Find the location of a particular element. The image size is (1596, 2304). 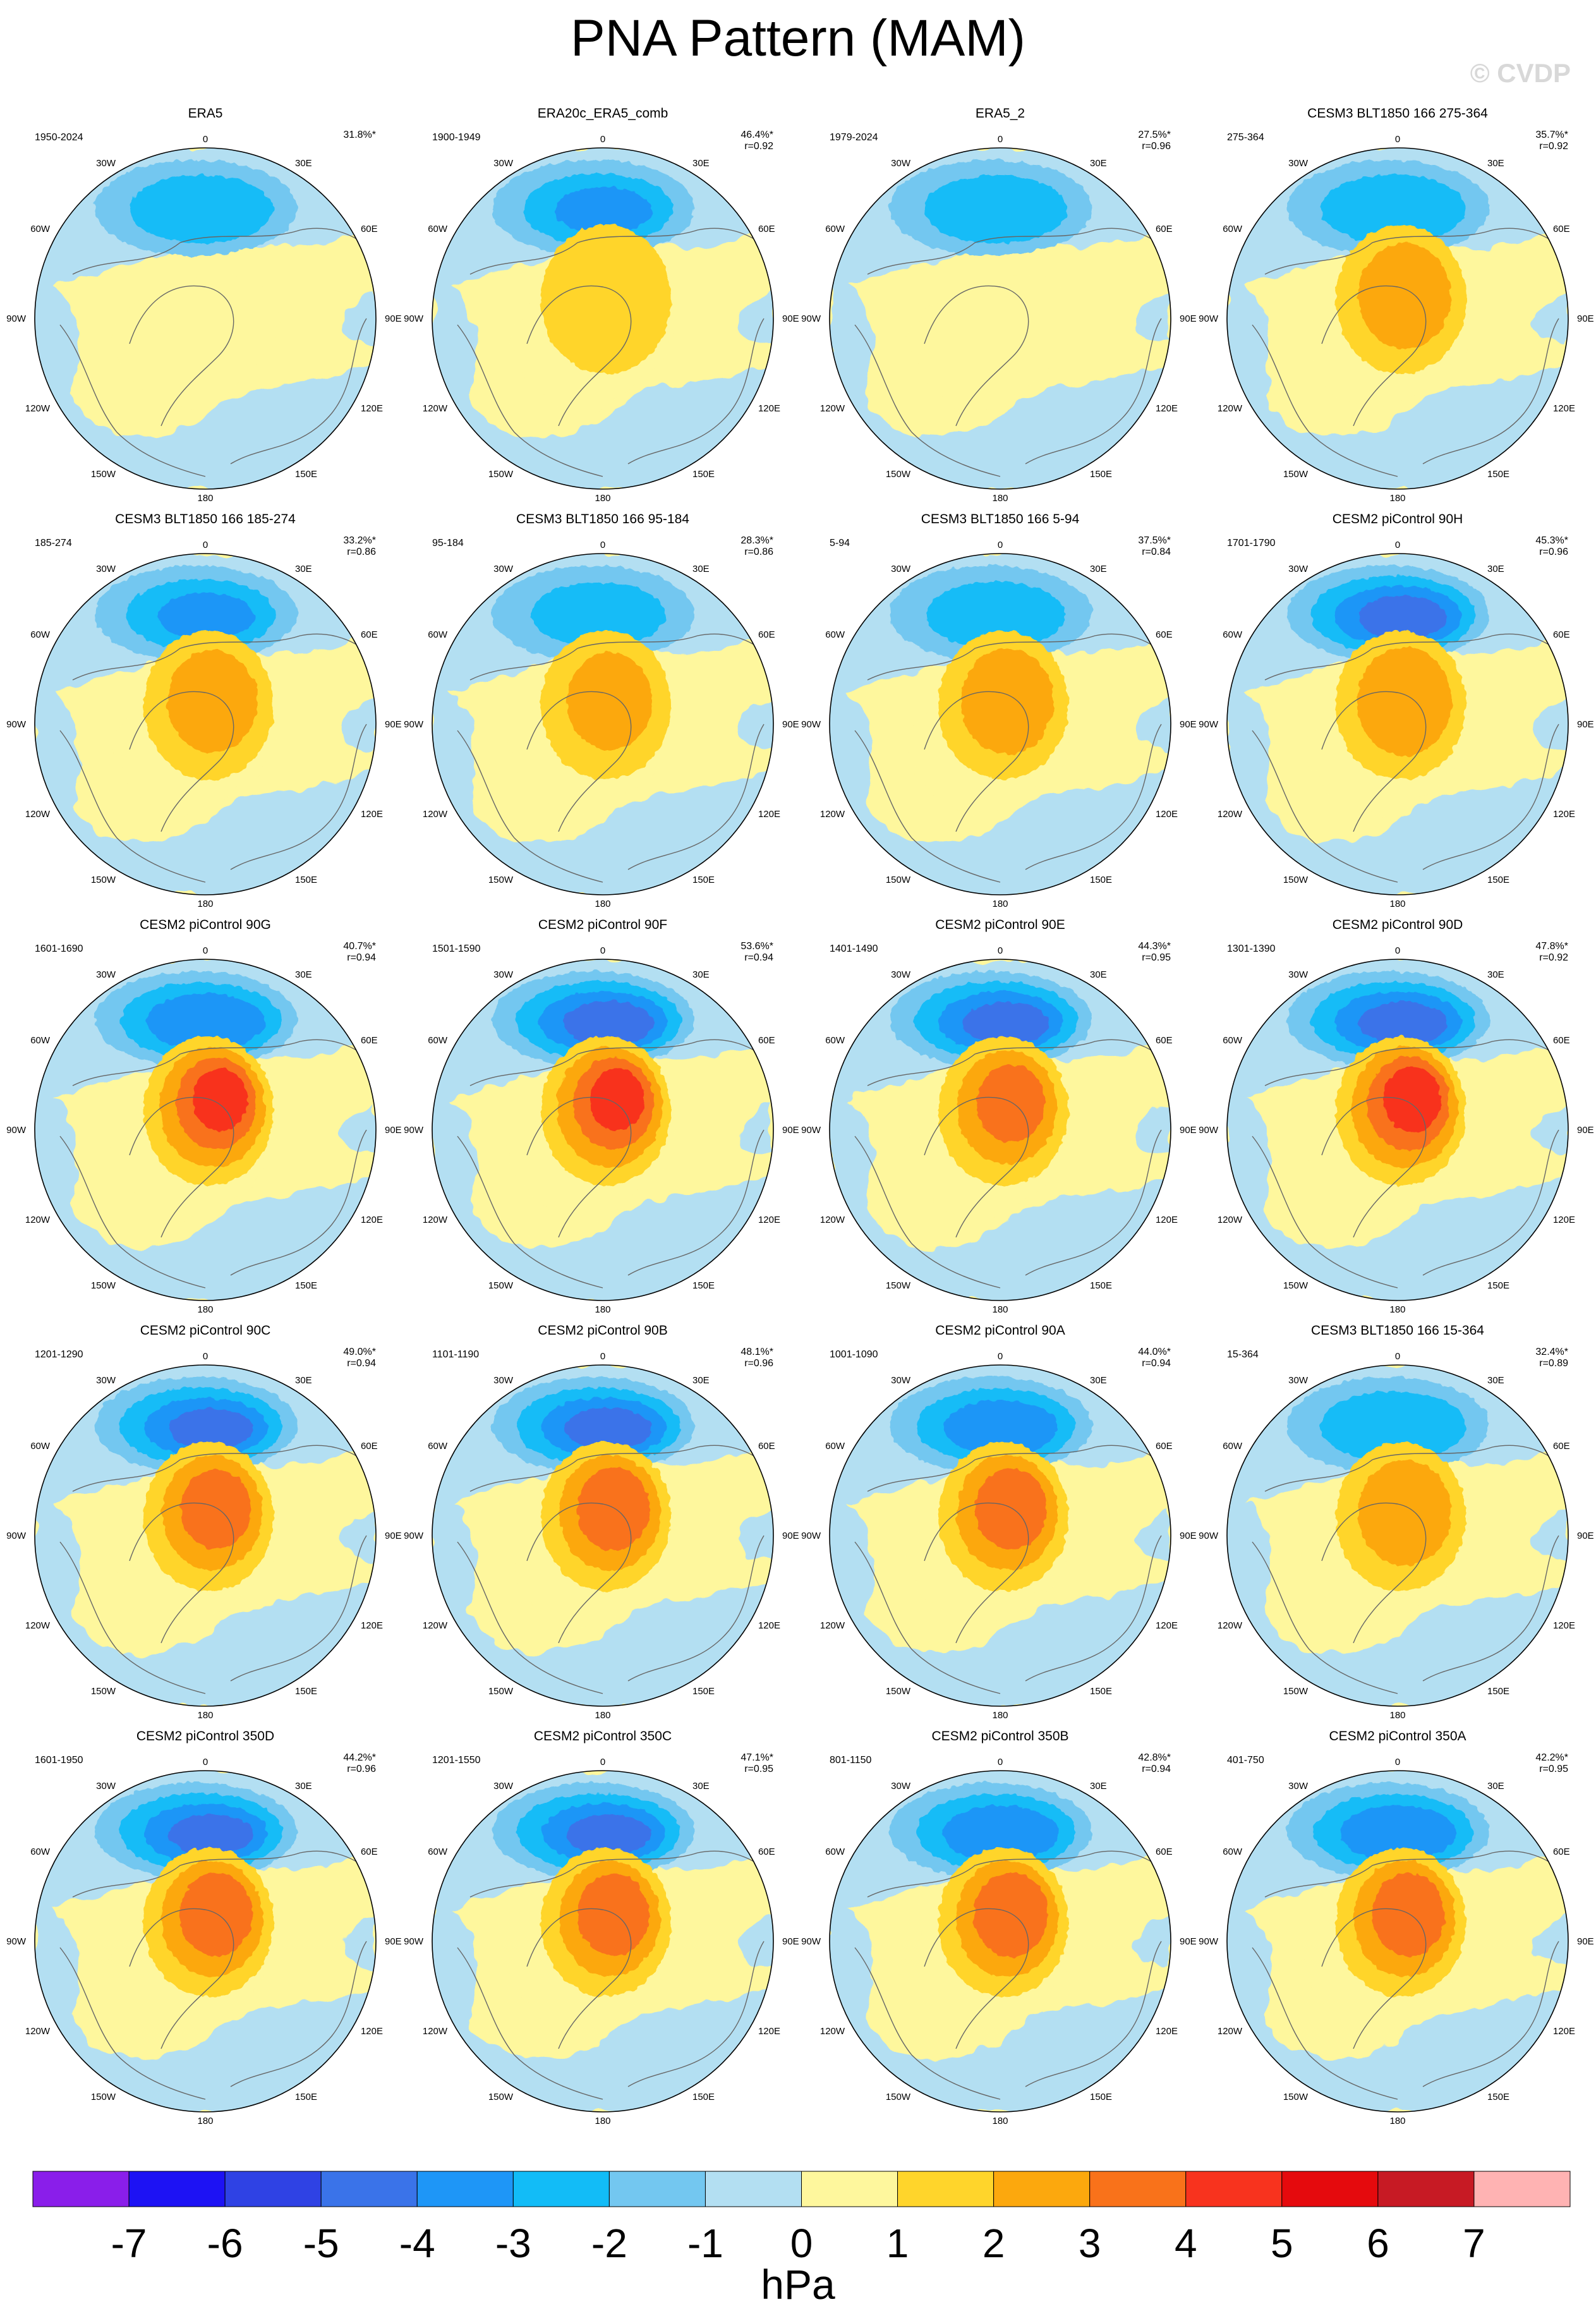

panel-correlation: r=0.92 is located at coordinates (1553, 957).